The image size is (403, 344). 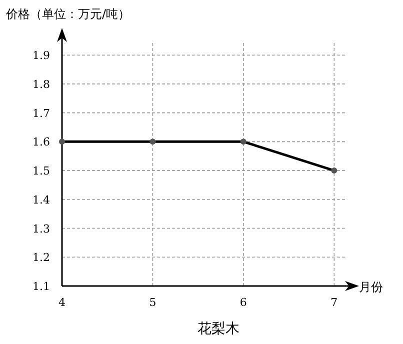 What do you see at coordinates (41, 171) in the screenshot?
I see `y-tick-label: 1.5` at bounding box center [41, 171].